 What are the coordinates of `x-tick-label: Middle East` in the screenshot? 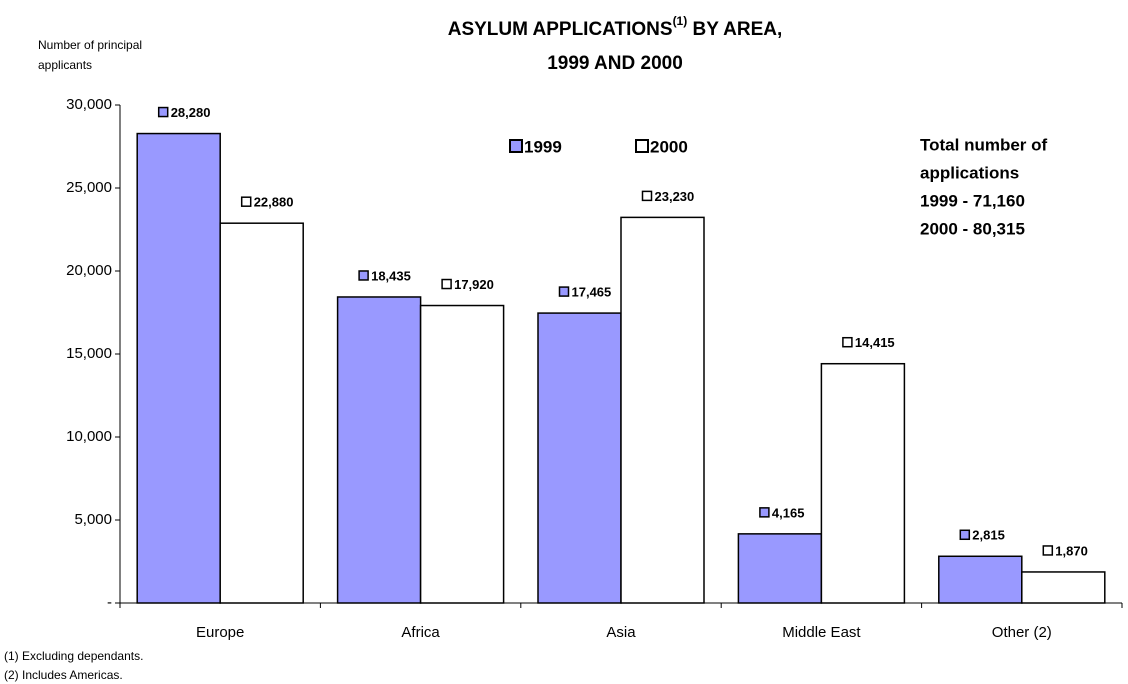 It's located at (821, 632).